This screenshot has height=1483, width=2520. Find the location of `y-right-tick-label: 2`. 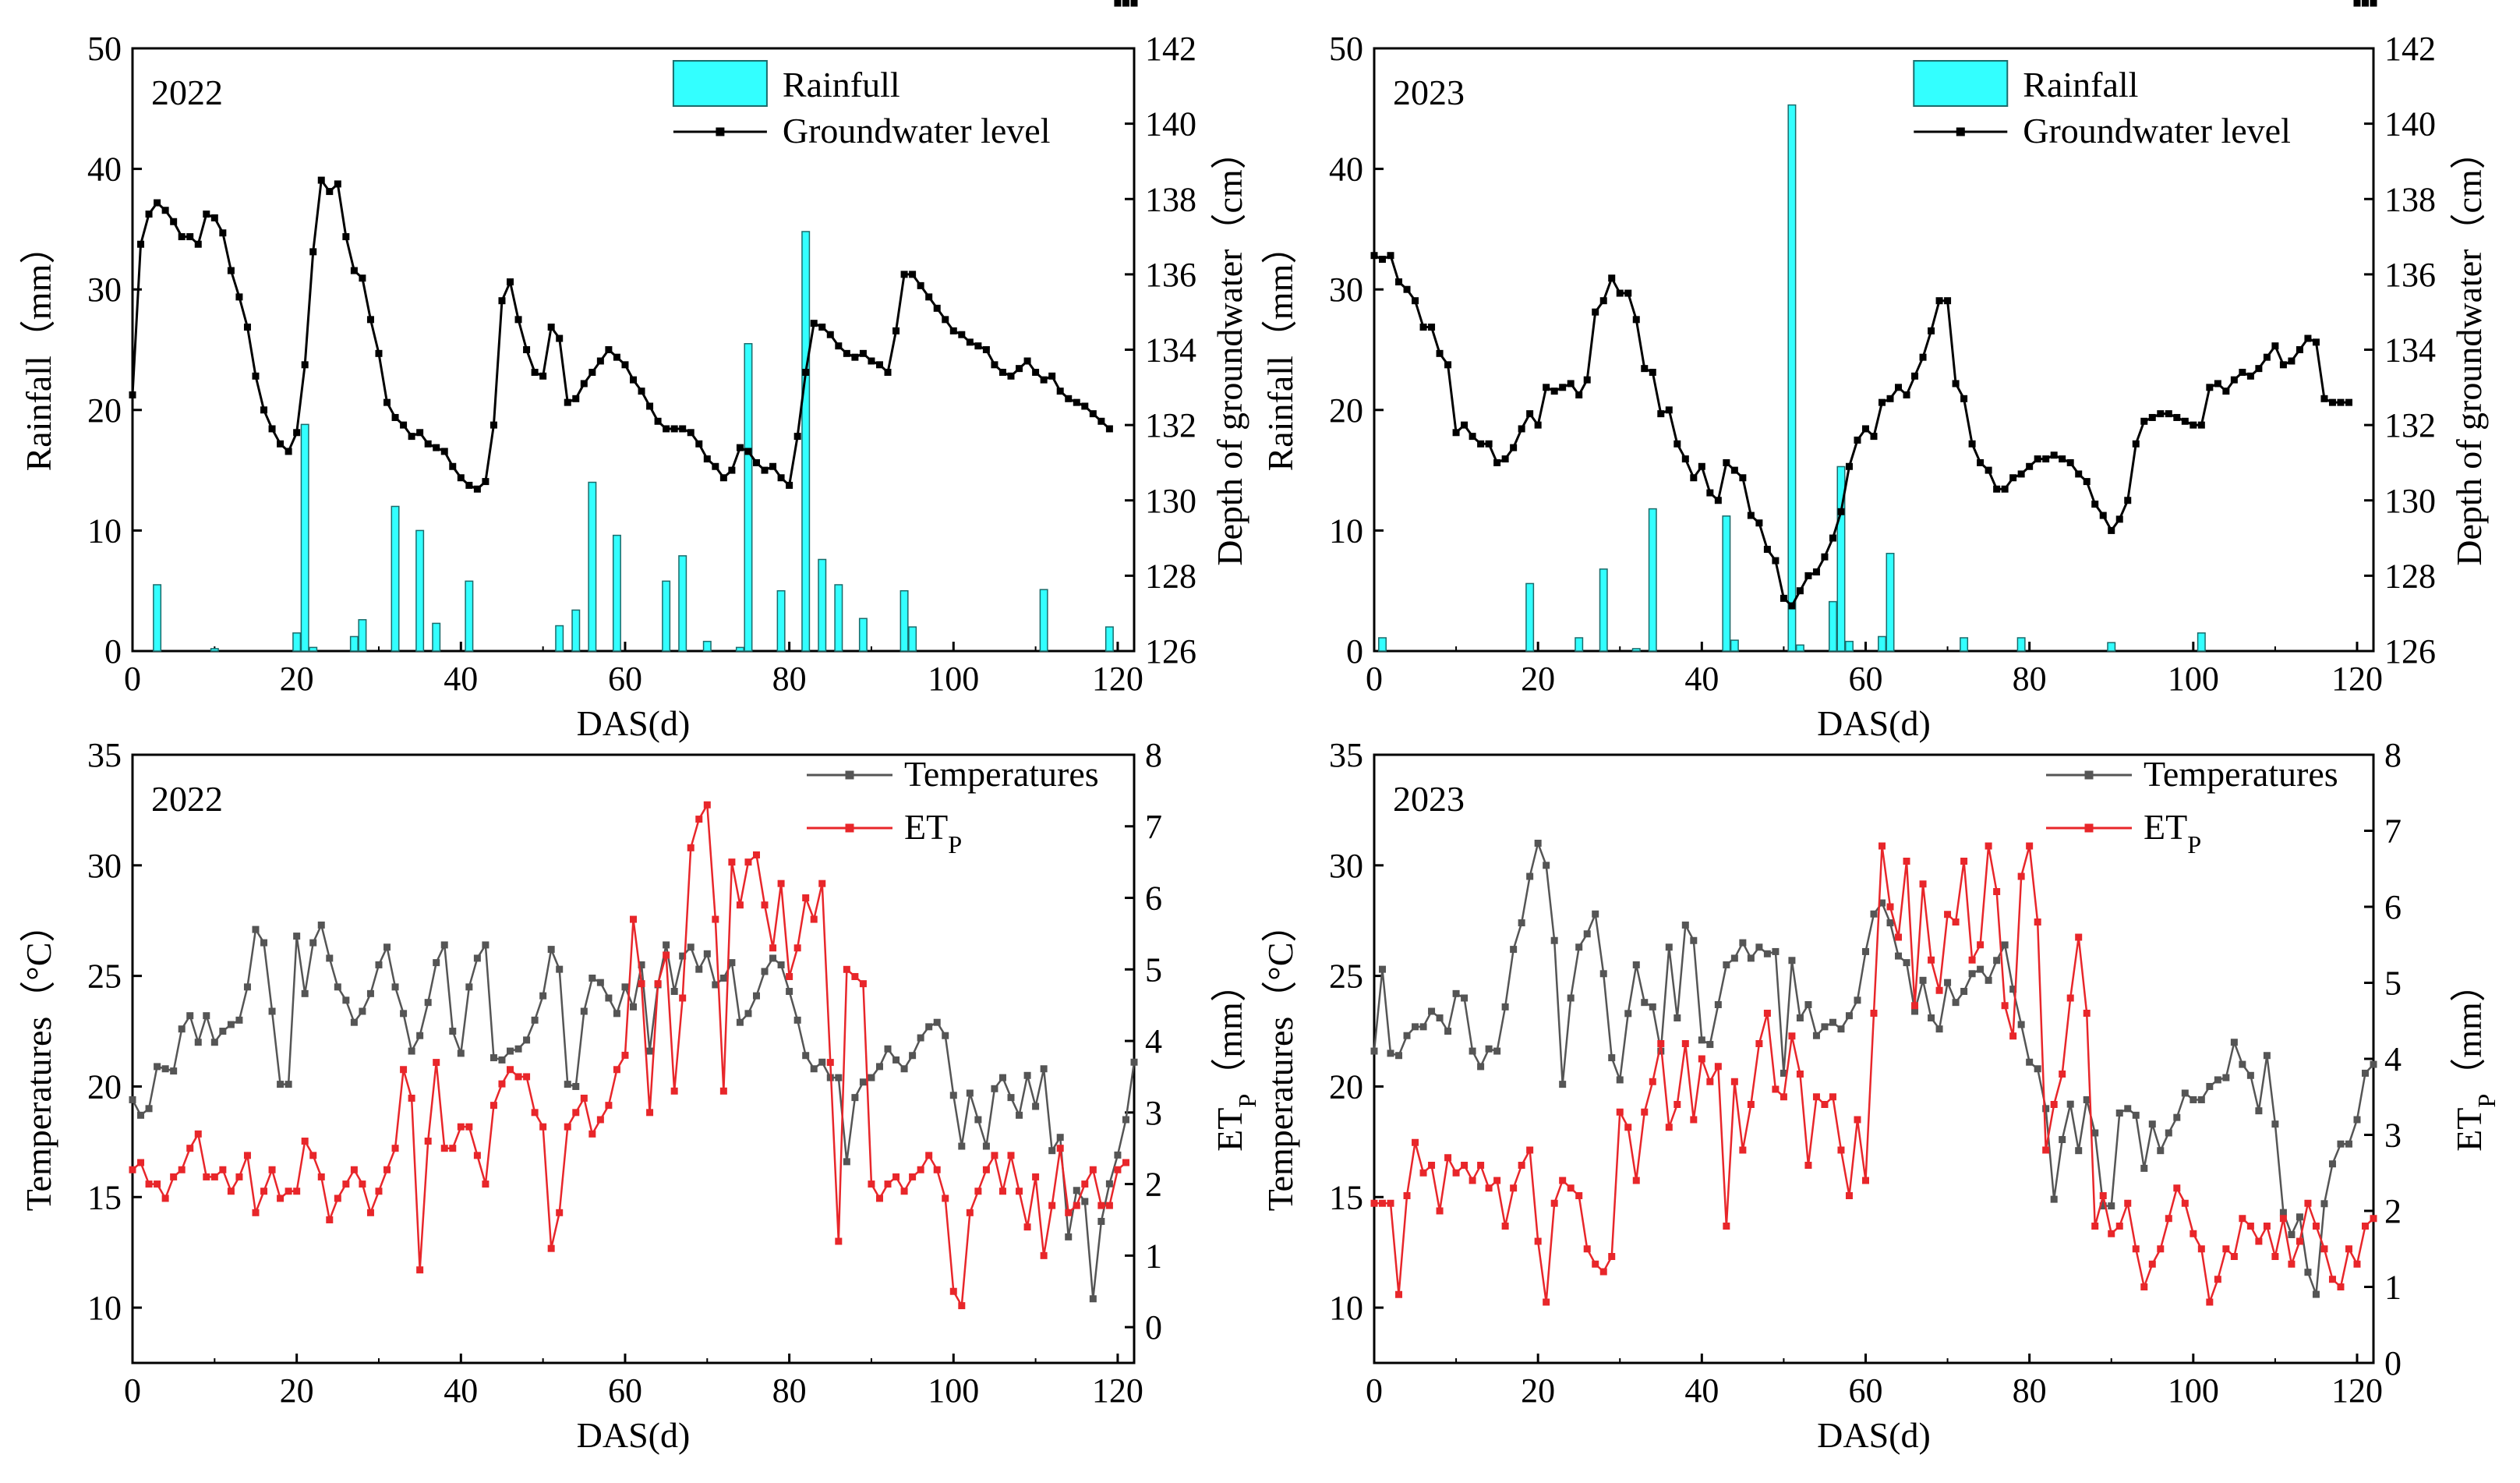

y-right-tick-label: 2 is located at coordinates (2393, 1211).